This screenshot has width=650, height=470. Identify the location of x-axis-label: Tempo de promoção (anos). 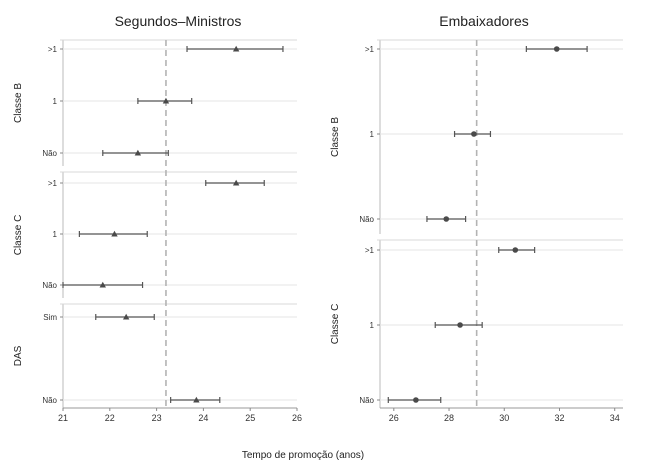
(303, 455).